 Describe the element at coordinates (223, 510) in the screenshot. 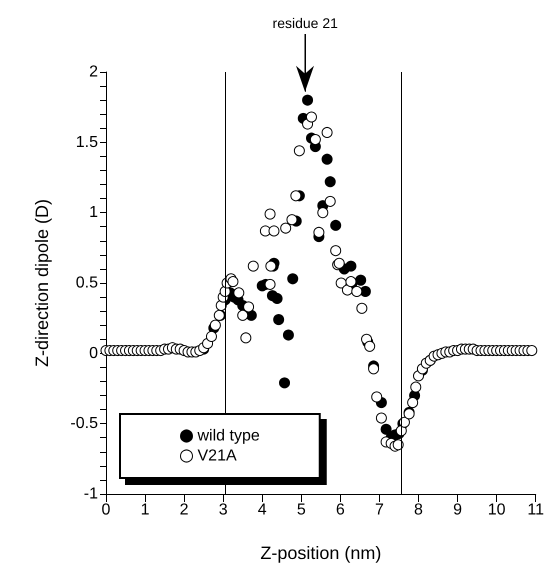

I see `x-tick-label: 3` at that location.